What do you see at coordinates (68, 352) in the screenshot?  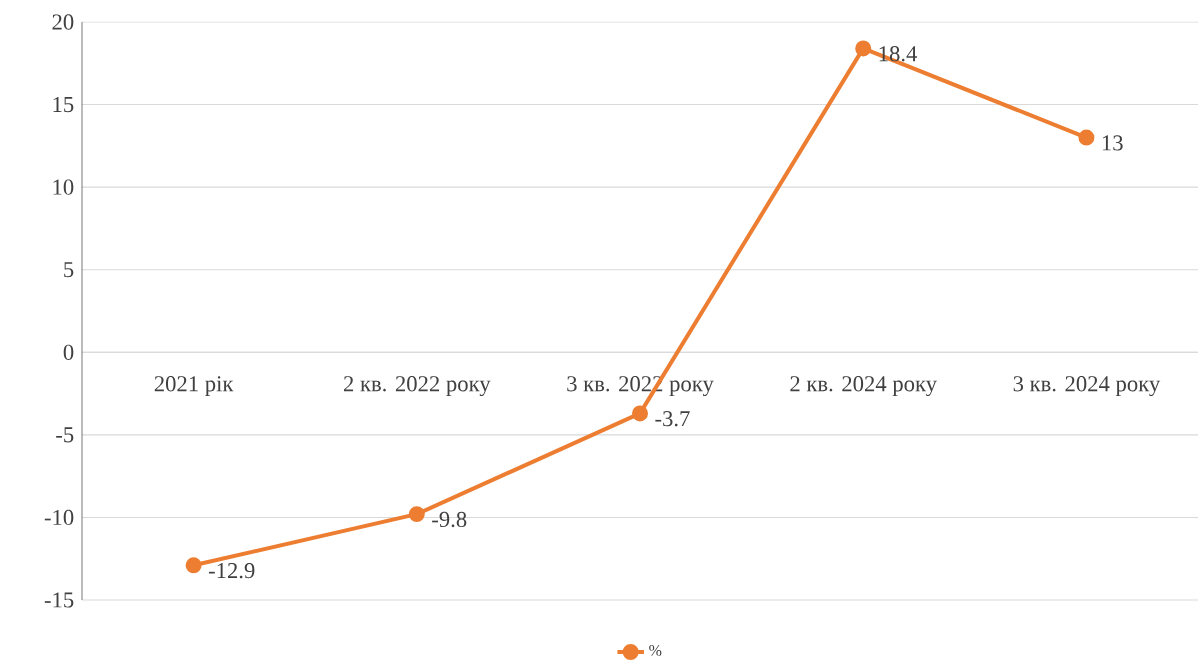 I see `y-tick-label: 0` at bounding box center [68, 352].